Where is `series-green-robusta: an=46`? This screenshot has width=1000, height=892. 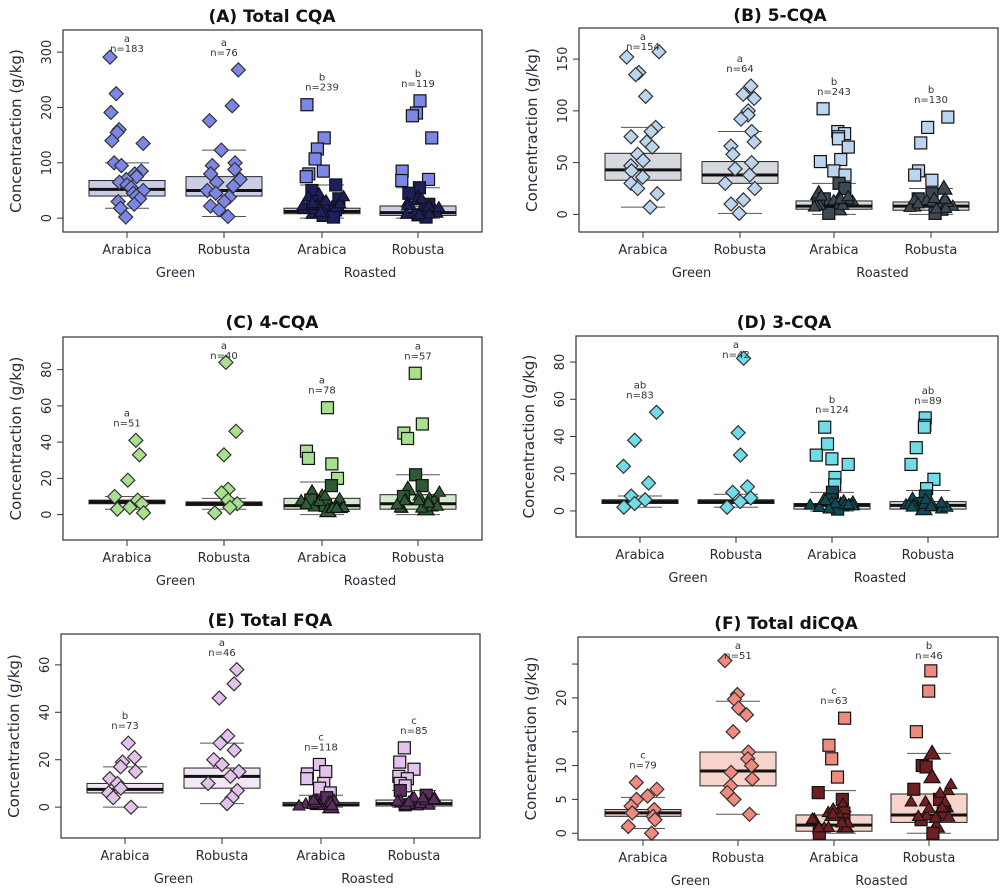
series-green-robusta: an=46 is located at coordinates (222, 725).